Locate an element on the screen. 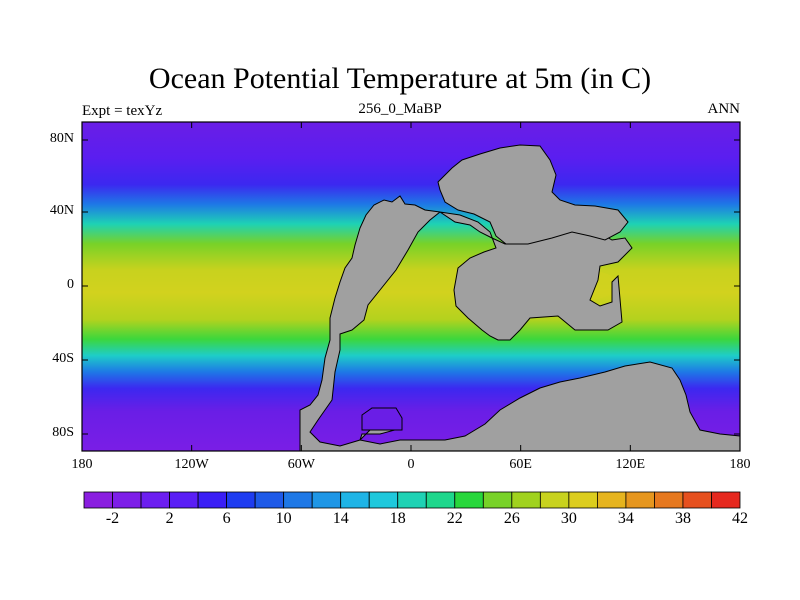 This screenshot has height=600, width=800. colorbar-label: 22 is located at coordinates (454, 518).